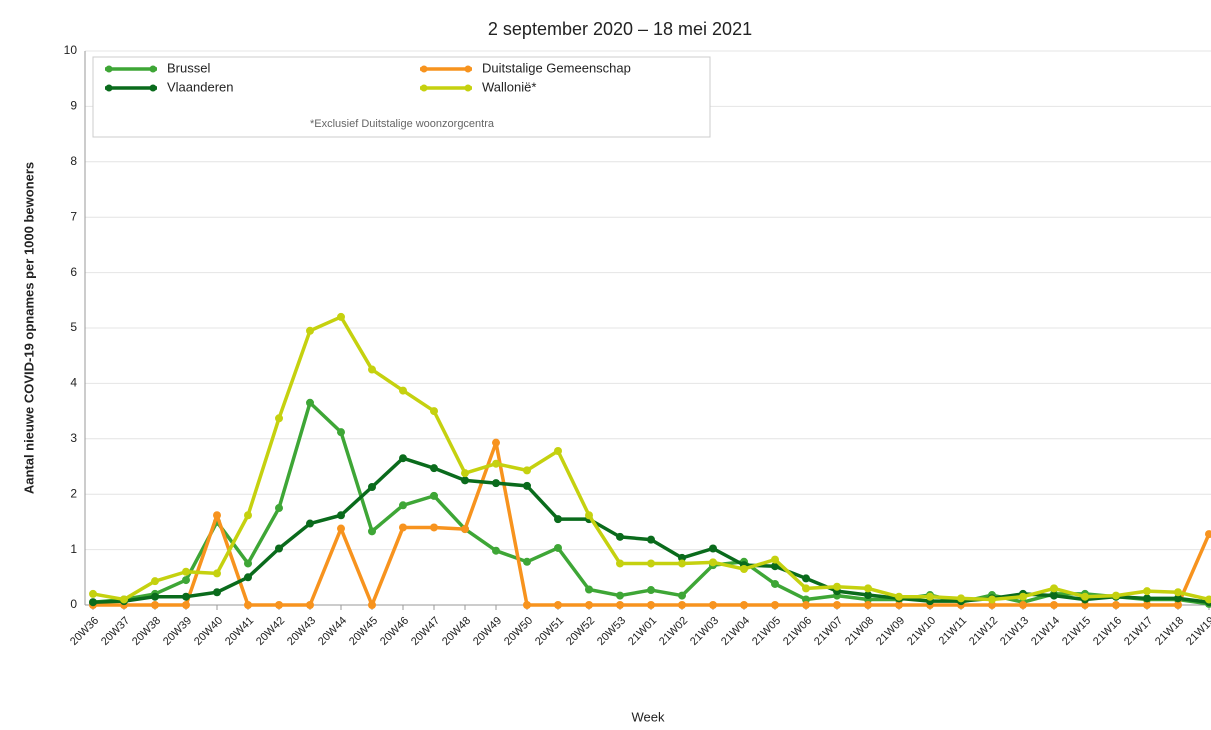 The image size is (1211, 730). What do you see at coordinates (73, 272) in the screenshot?
I see `y-tick-label: 6` at bounding box center [73, 272].